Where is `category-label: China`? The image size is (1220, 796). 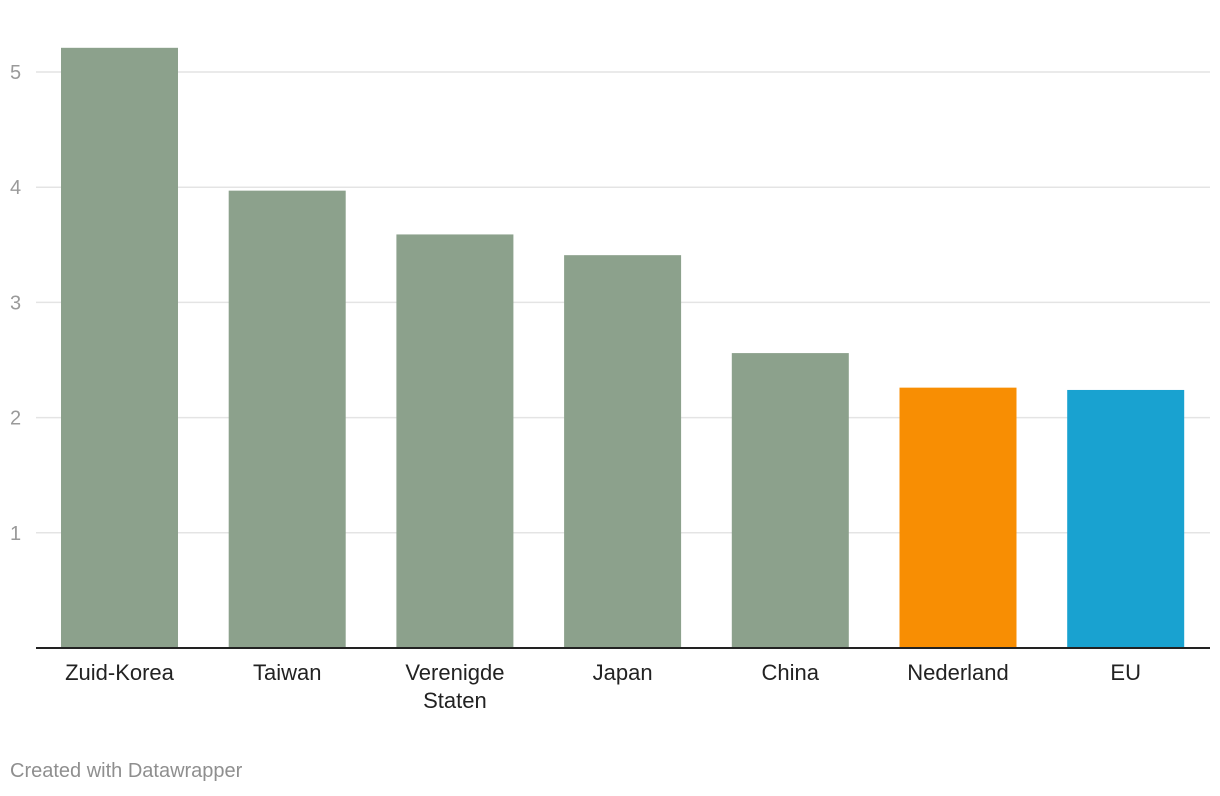 category-label: China is located at coordinates (791, 672).